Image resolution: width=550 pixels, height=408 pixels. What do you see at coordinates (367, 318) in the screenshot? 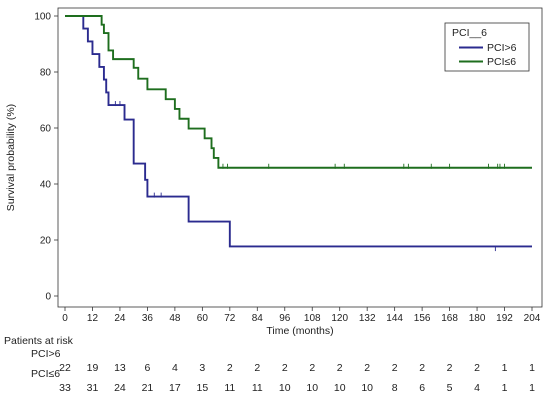
I see `x-tick-label: 132` at bounding box center [367, 318].